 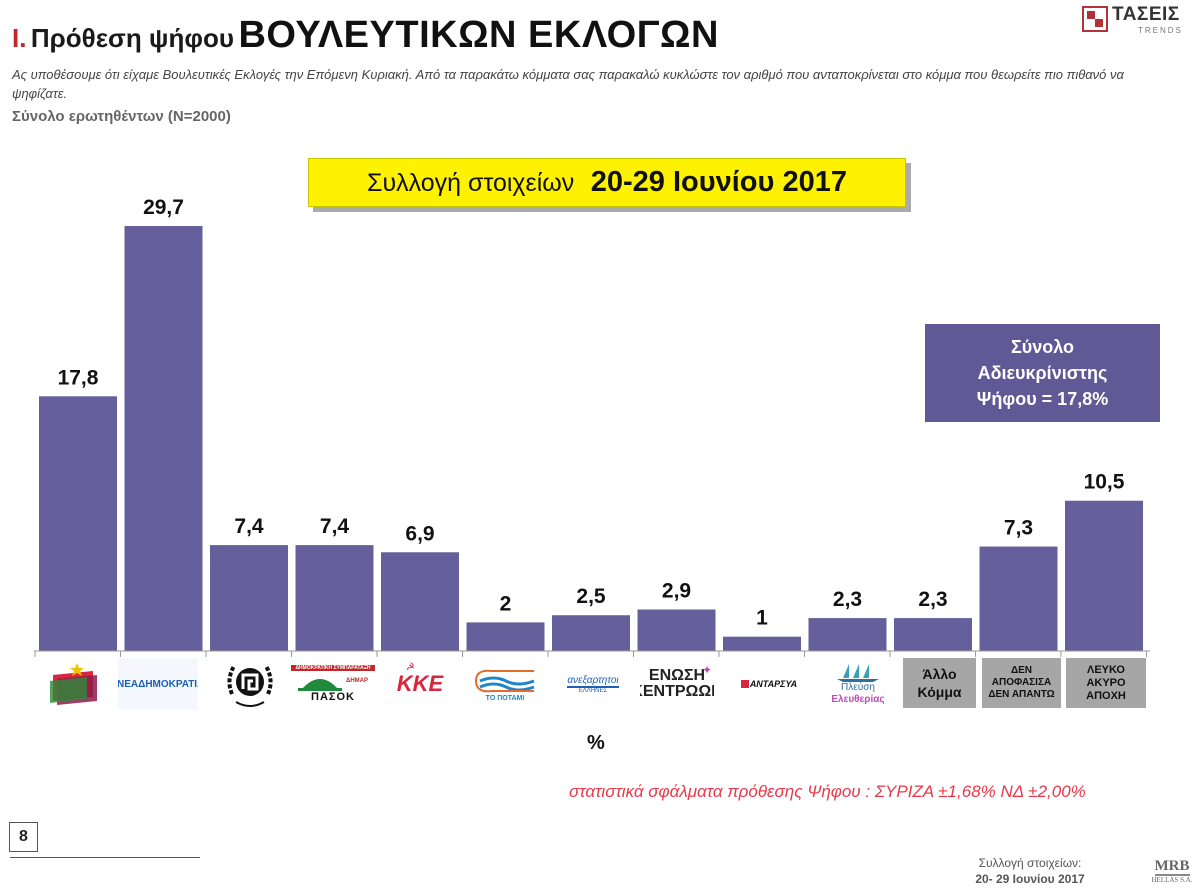 I want to click on bar-value-label-12: 10,5, so click(x=1104, y=482).